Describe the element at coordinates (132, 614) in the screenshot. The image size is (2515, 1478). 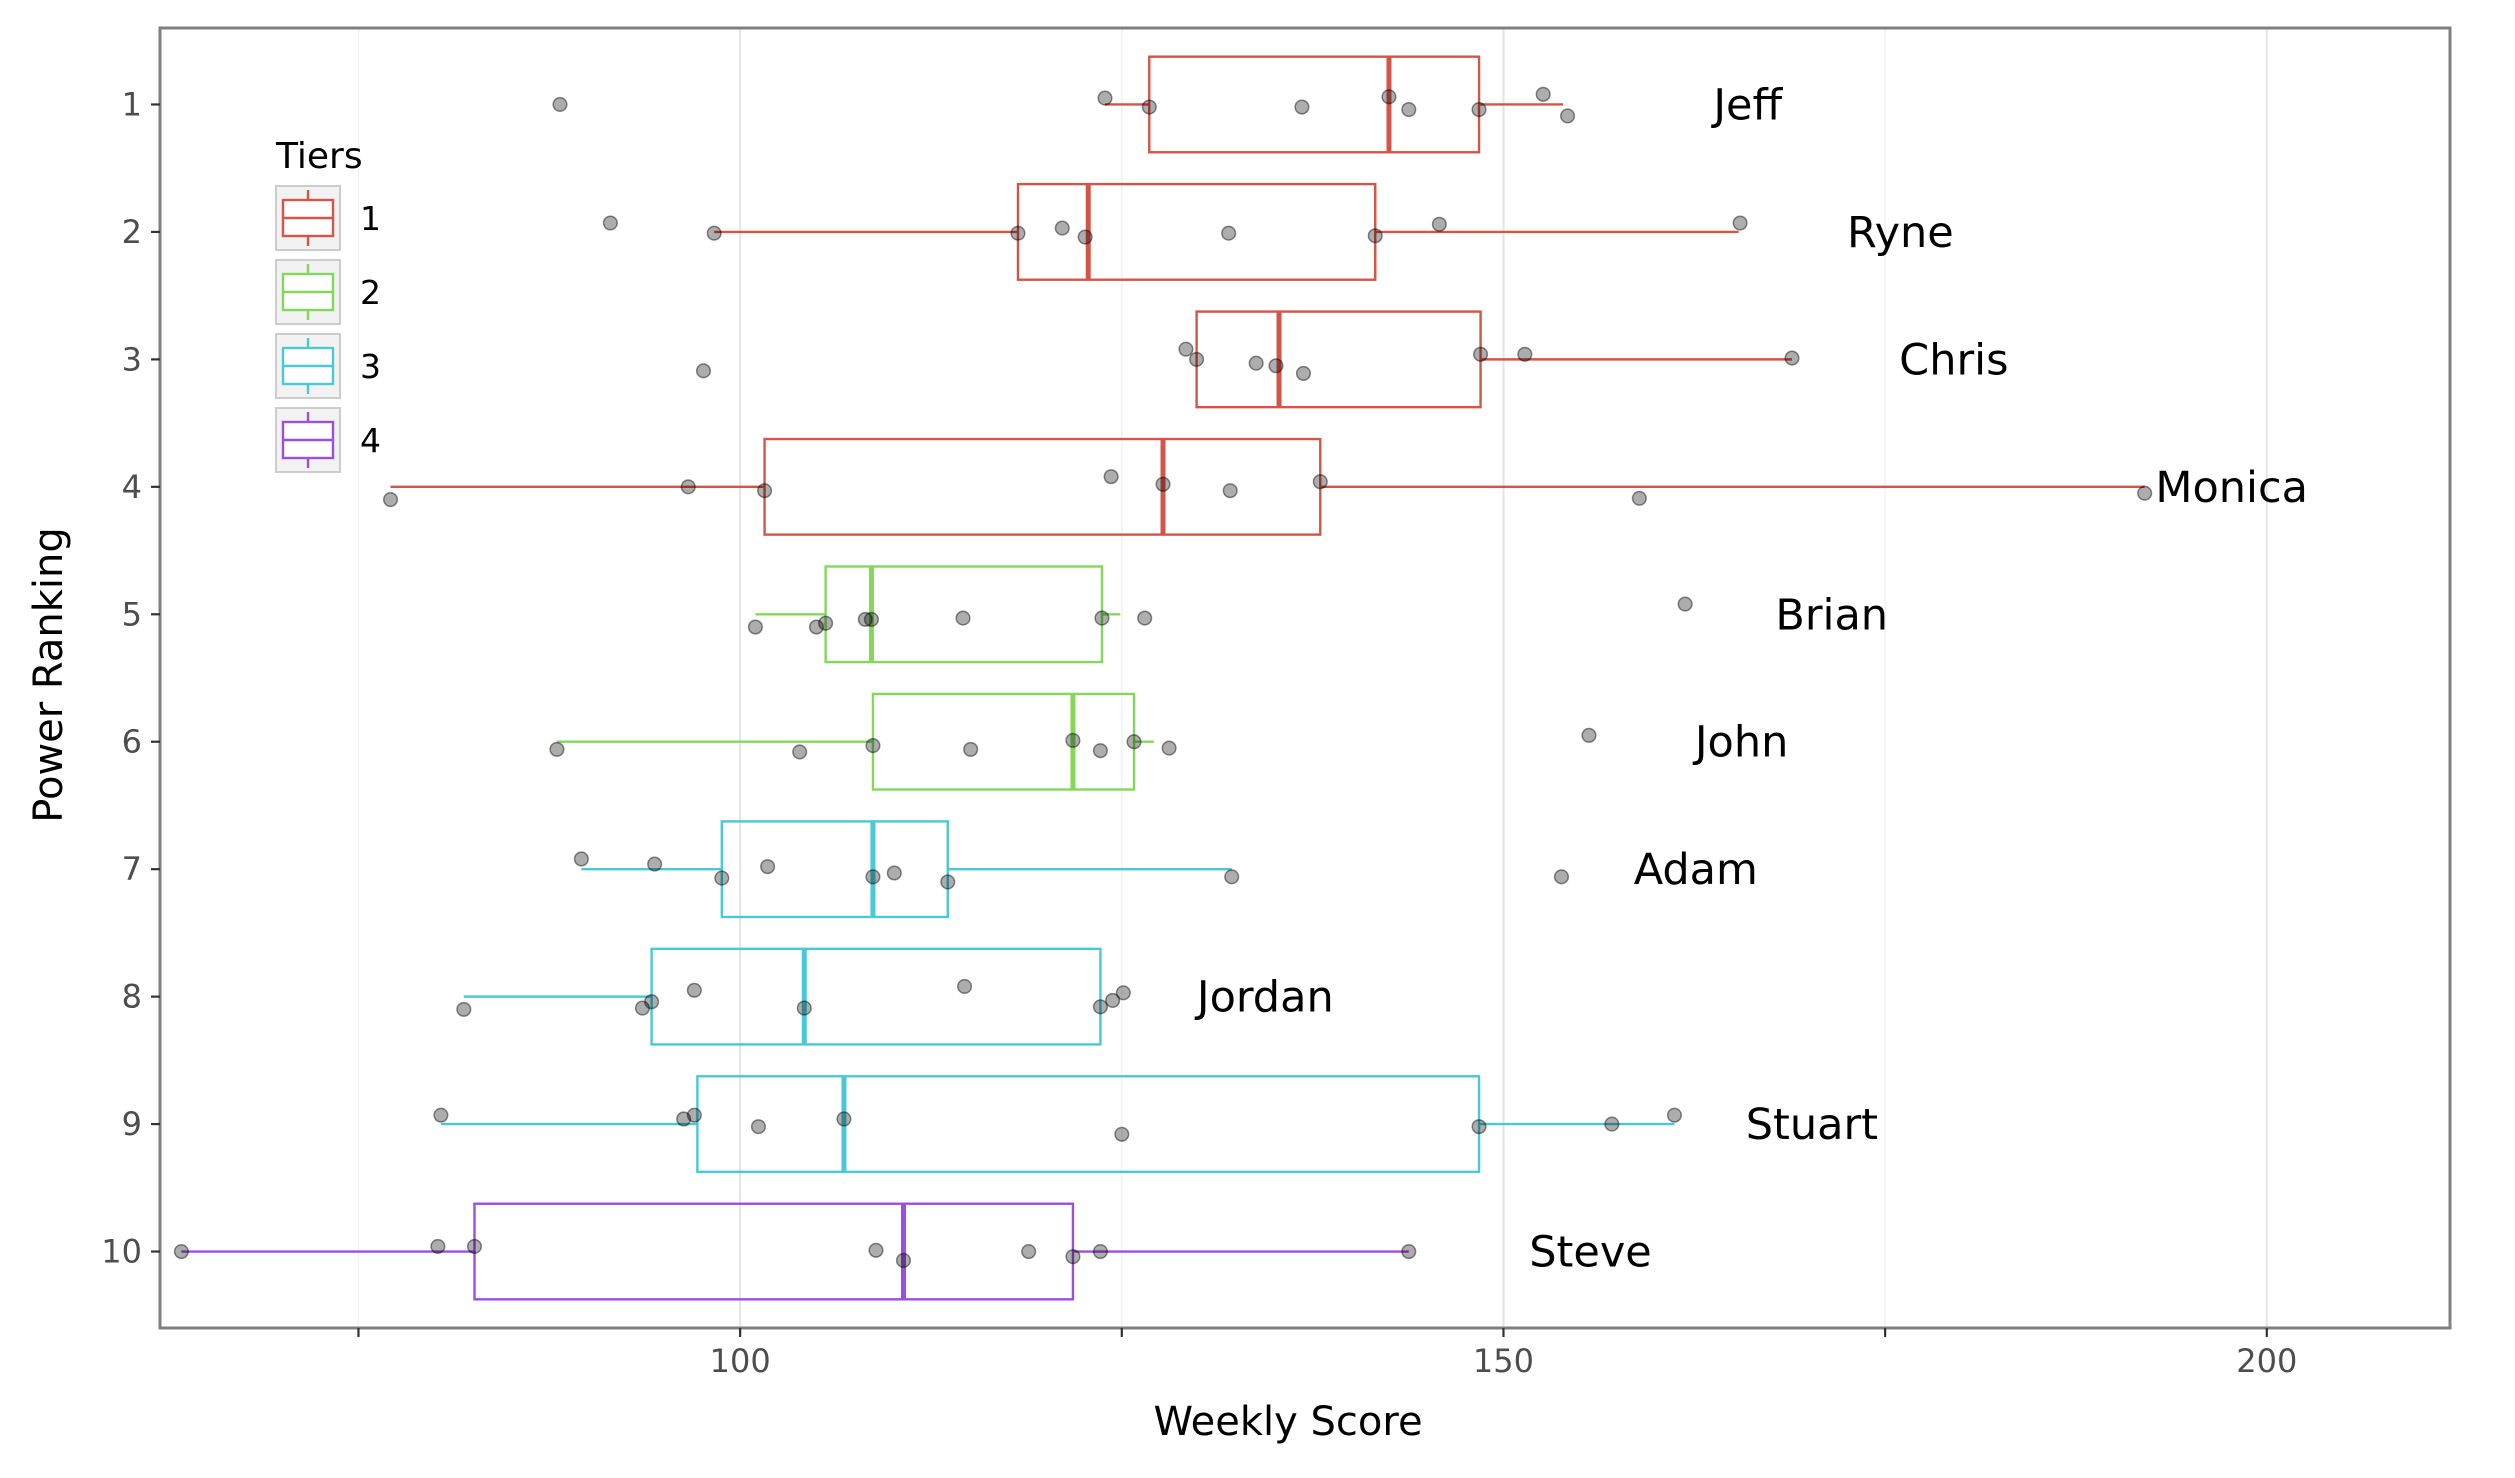
I see `y-tick-label: 5` at that location.